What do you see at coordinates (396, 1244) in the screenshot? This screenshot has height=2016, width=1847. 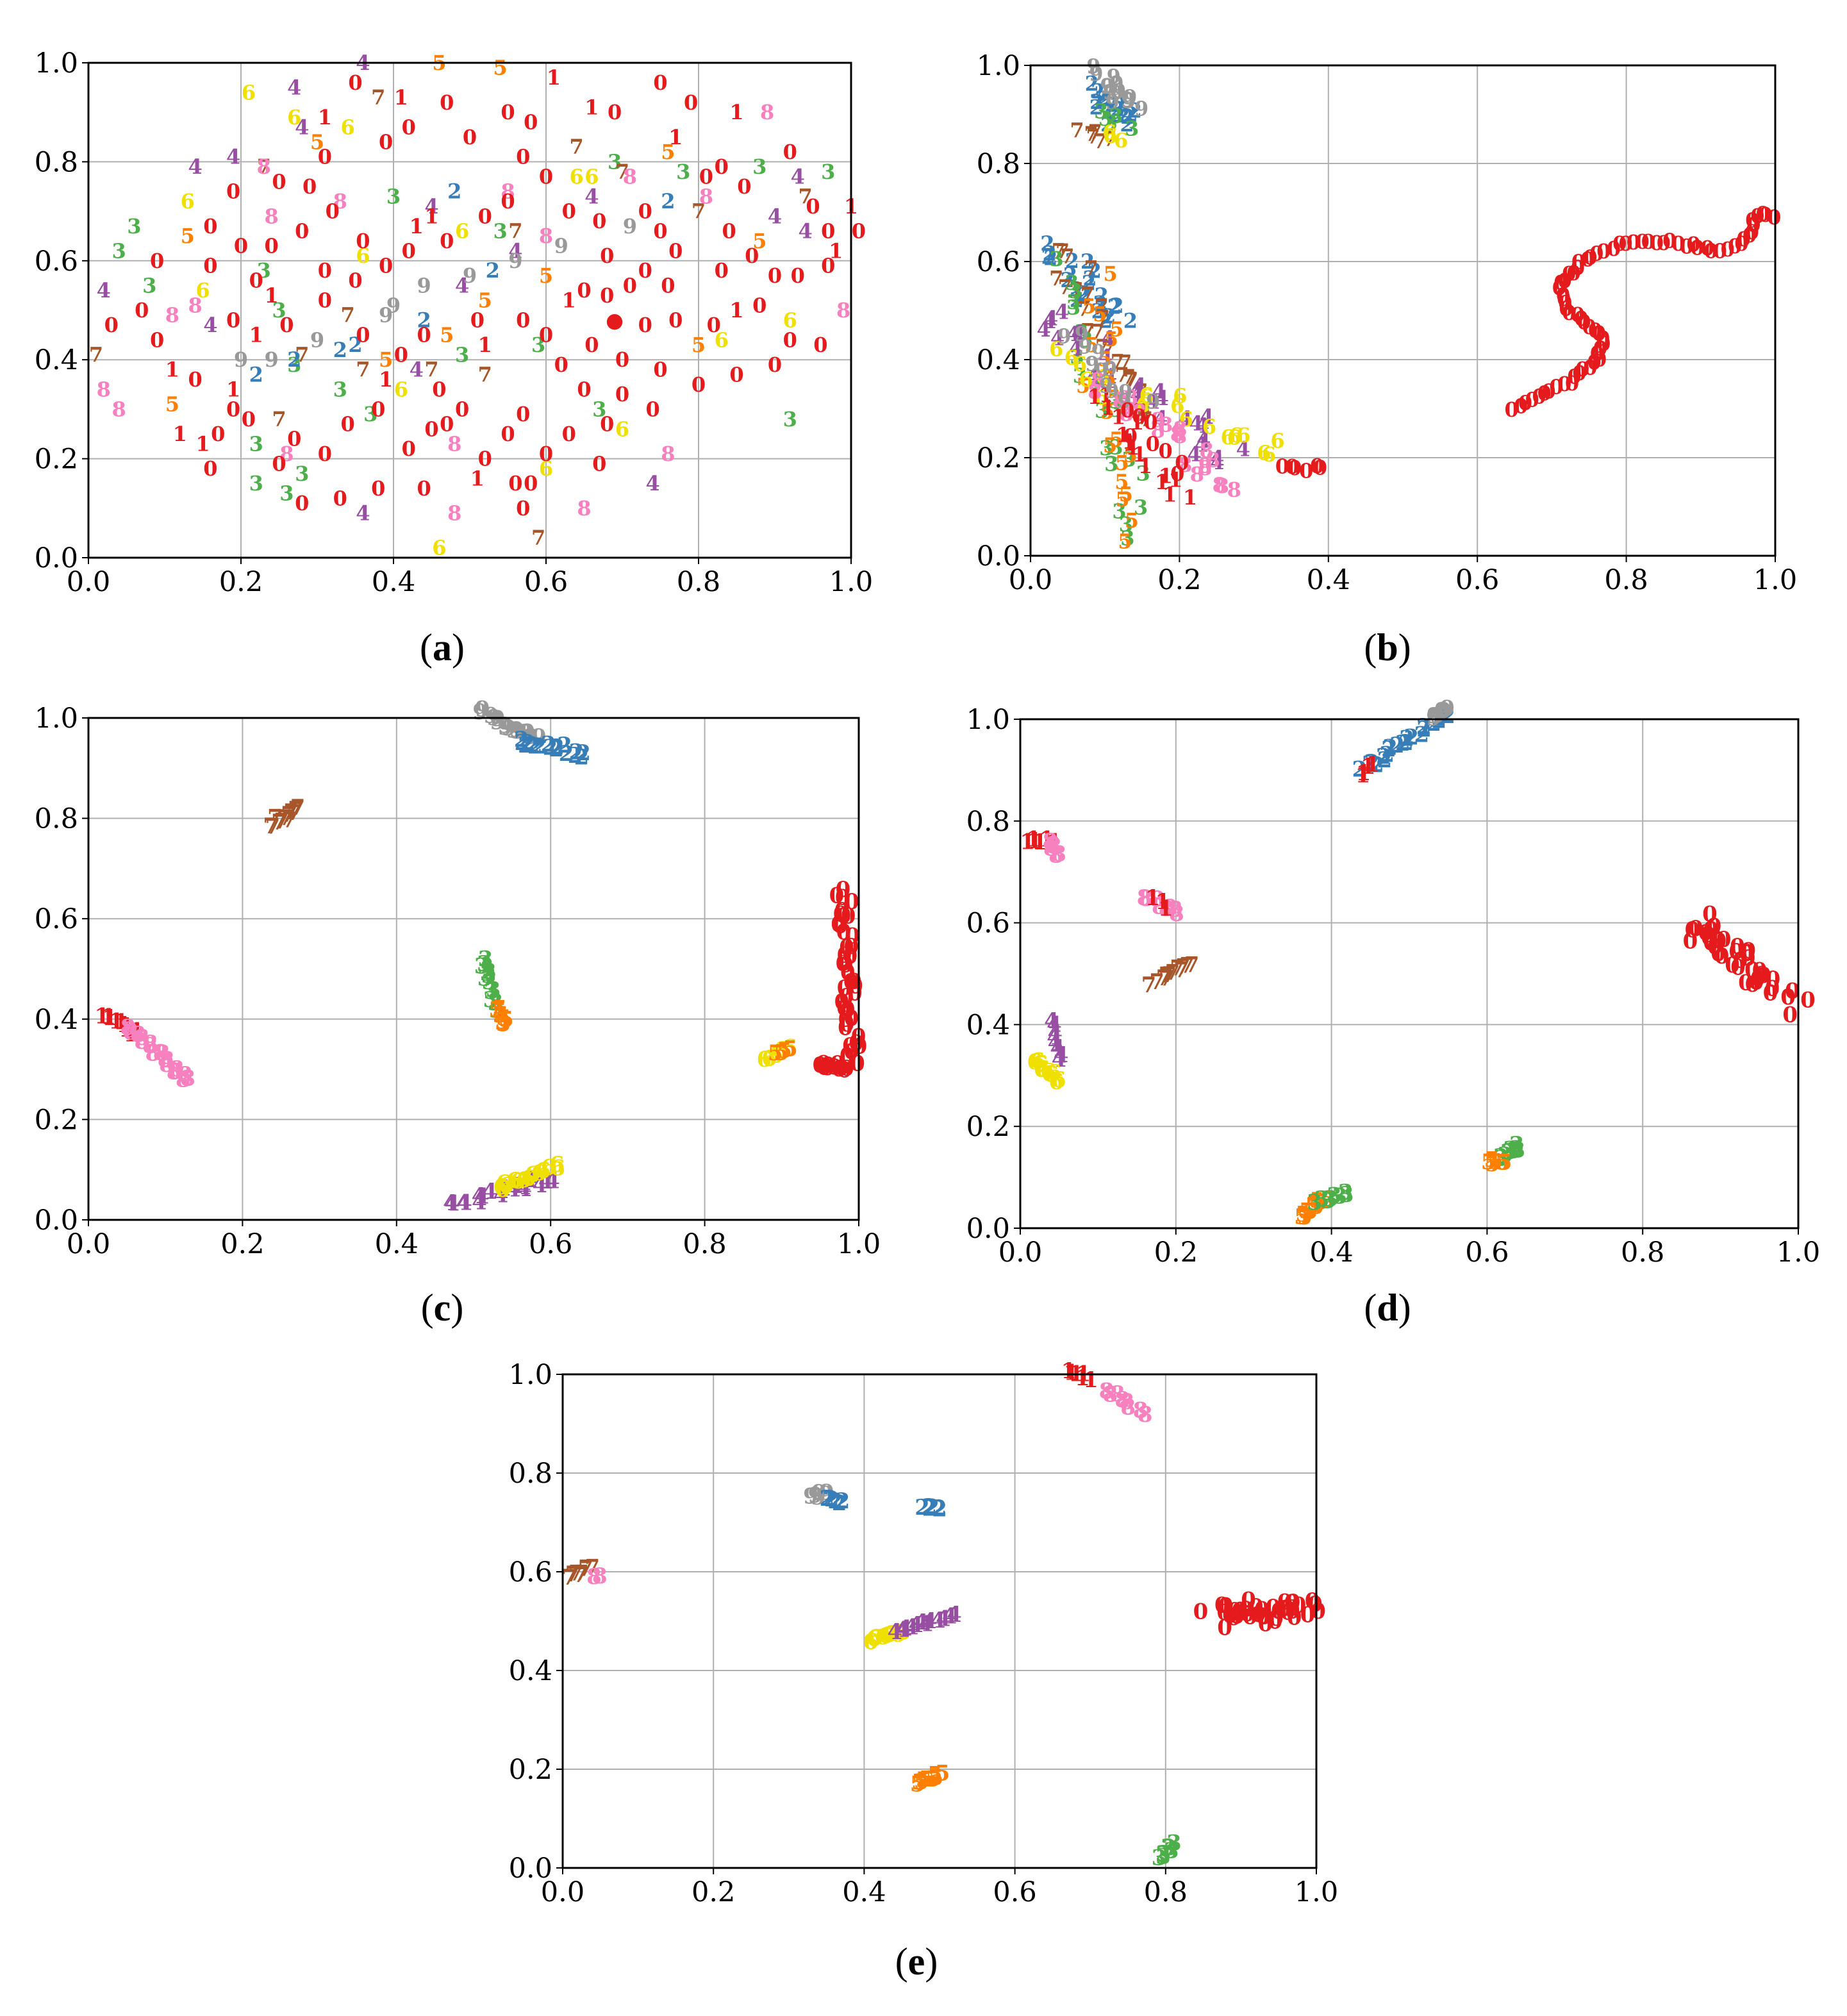 I see `x-tick-label: 0.4` at bounding box center [396, 1244].